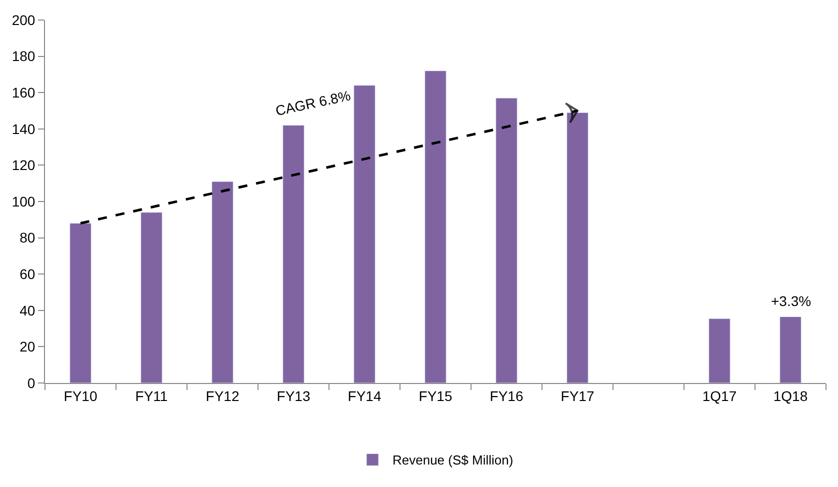  Describe the element at coordinates (435, 396) in the screenshot. I see `x-tick-label: FY15` at that location.